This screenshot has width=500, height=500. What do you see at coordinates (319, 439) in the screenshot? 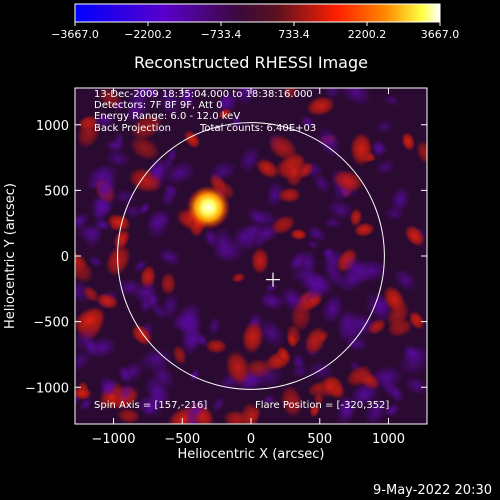
I see `x-tick-label: 500` at bounding box center [319, 439].